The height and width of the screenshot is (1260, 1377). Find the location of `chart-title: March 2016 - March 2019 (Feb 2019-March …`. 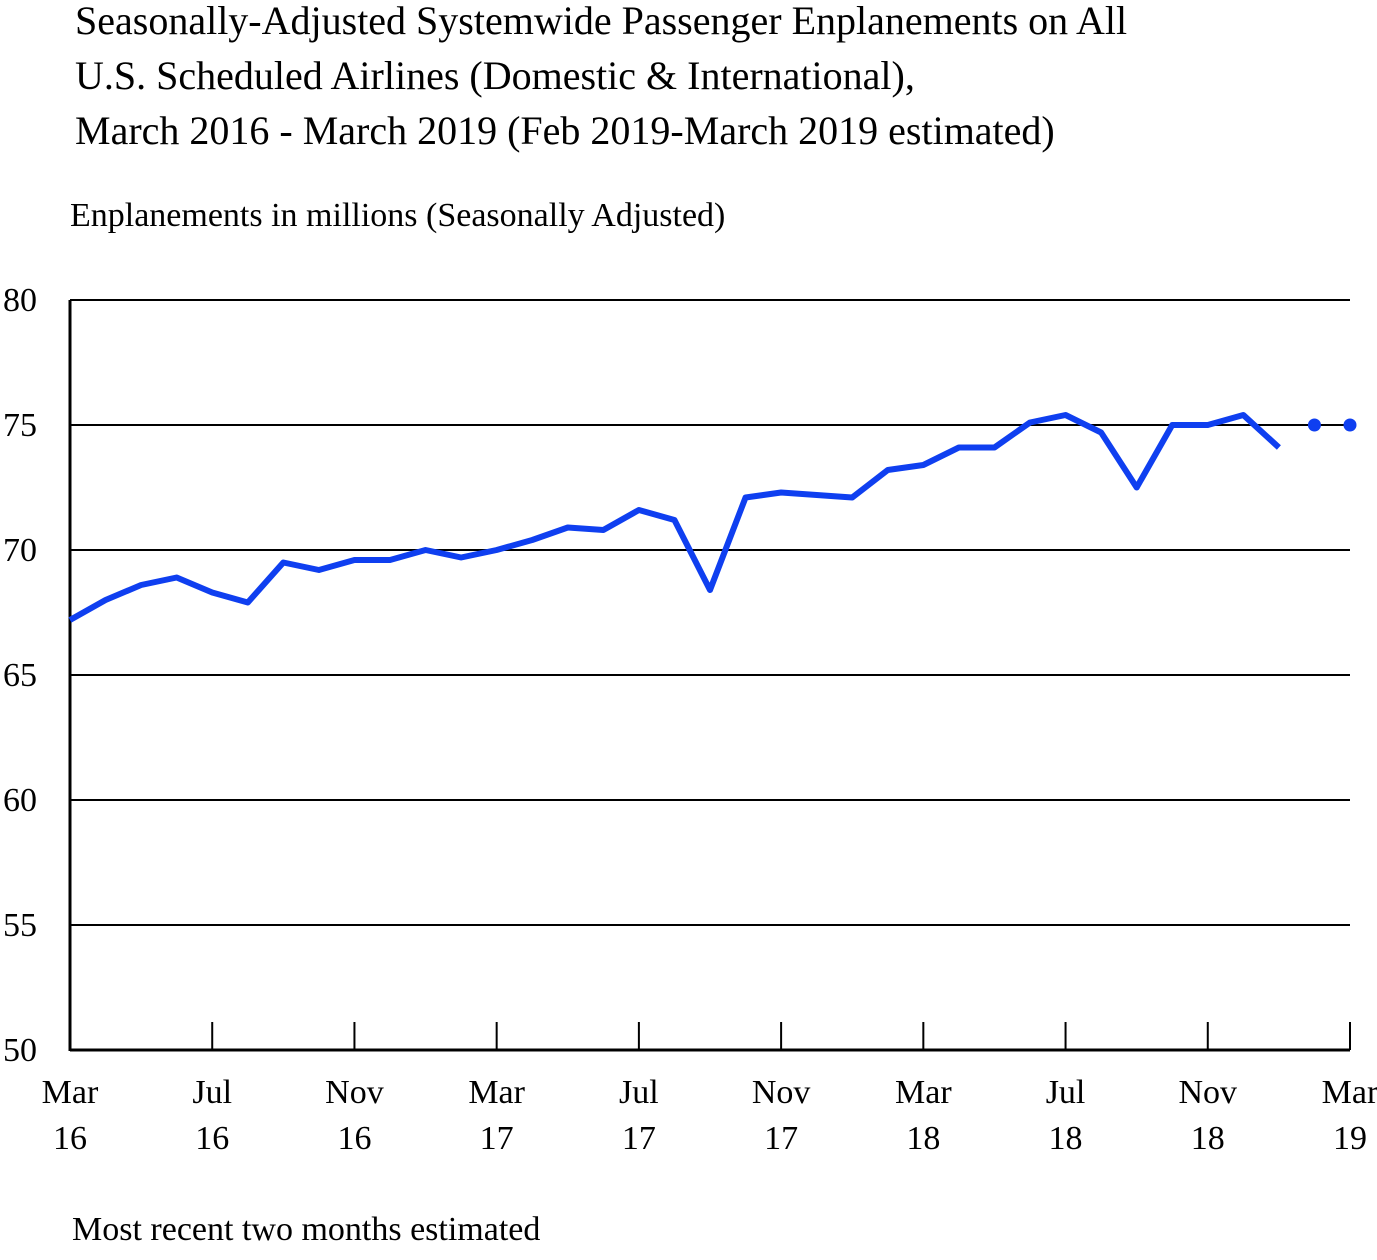

chart-title: March 2016 - March 2019 (Feb 2019-March … is located at coordinates (565, 130).